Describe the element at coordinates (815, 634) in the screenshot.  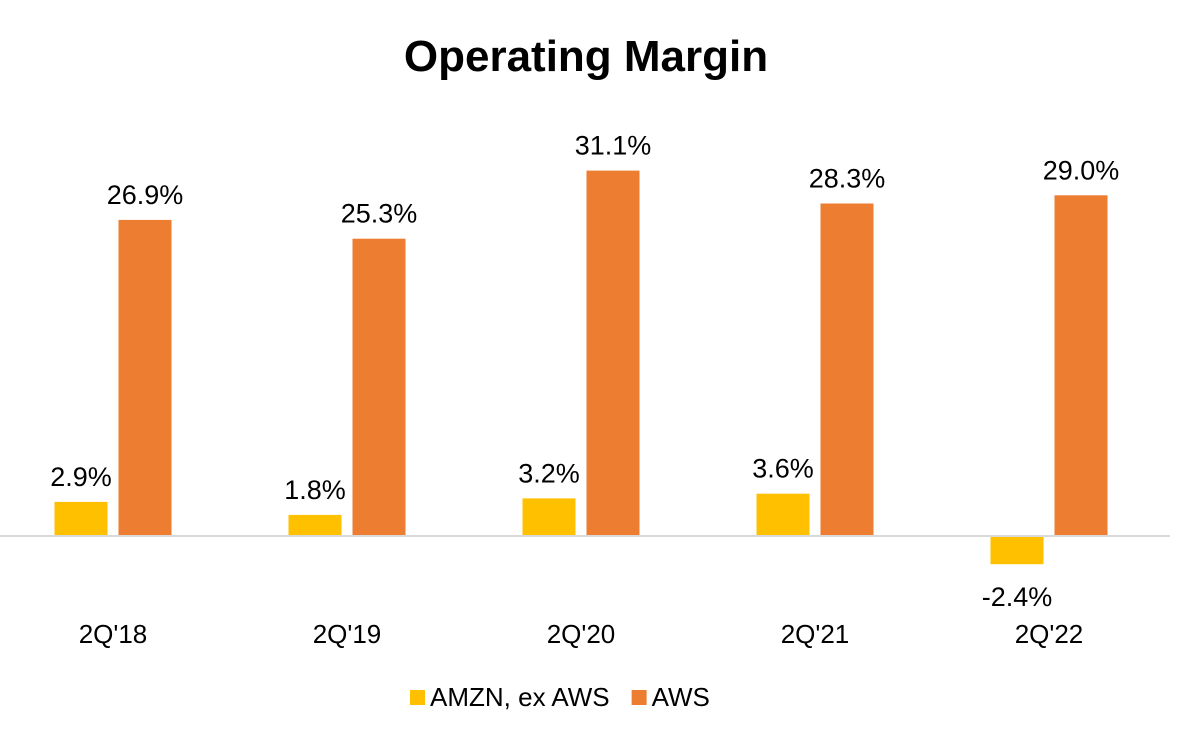
I see `x-tick-label-3: 2Q'21` at that location.